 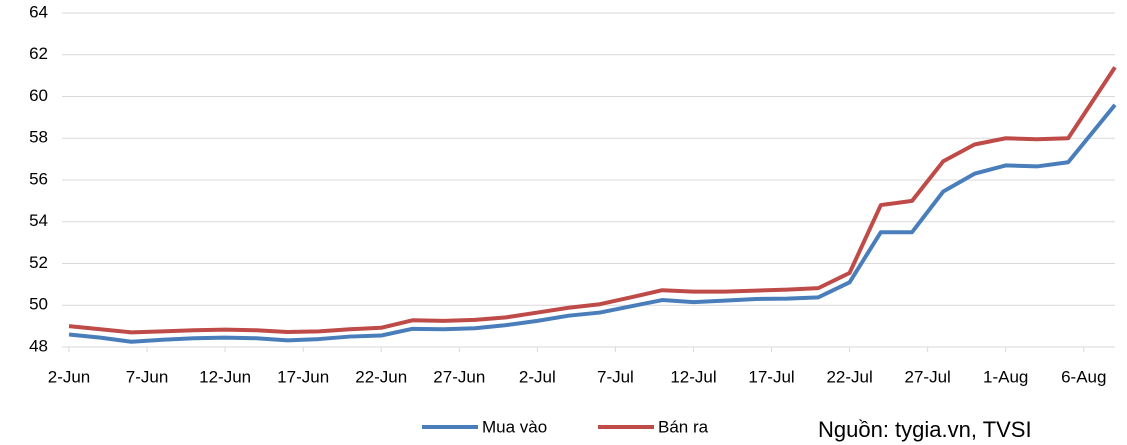 What do you see at coordinates (38, 345) in the screenshot?
I see `y-tick-label: 48` at bounding box center [38, 345].